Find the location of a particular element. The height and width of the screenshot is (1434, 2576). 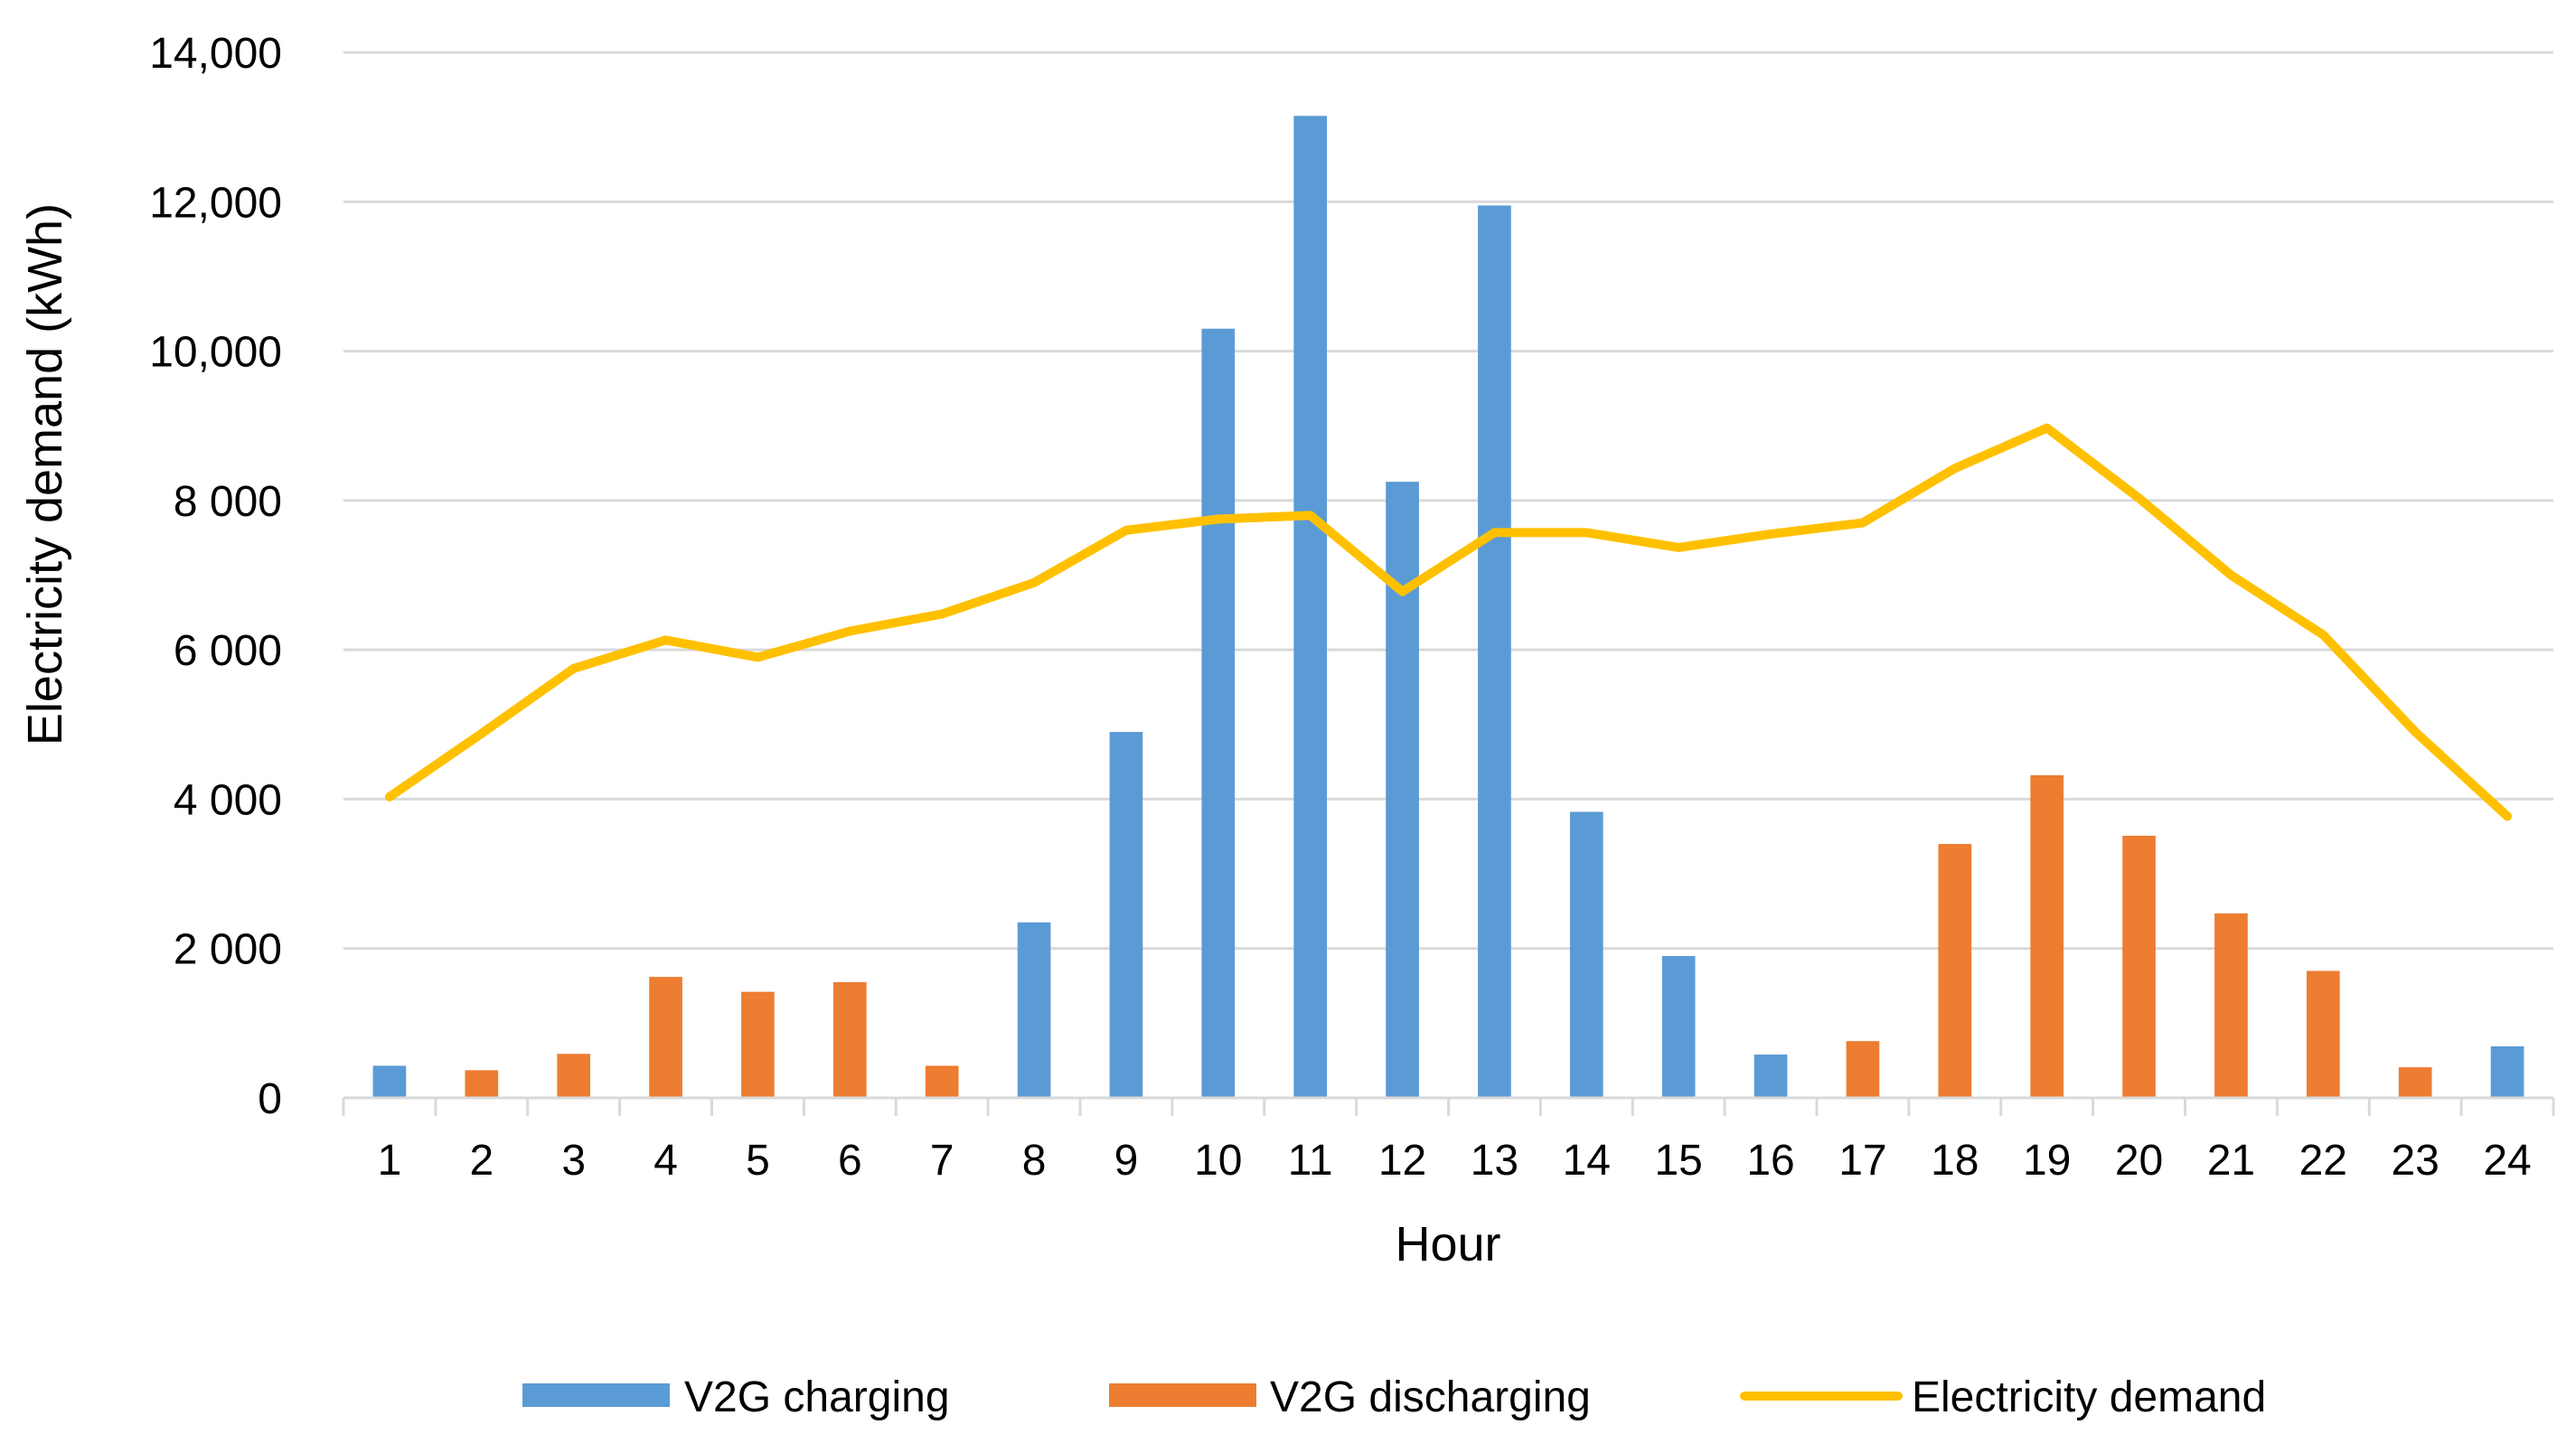

x-tick-label: 2 is located at coordinates (482, 1161).